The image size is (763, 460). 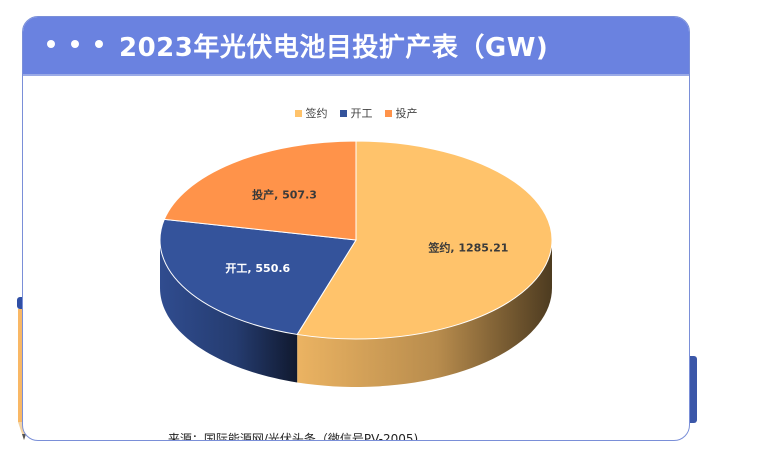 I want to click on legend-swatch-signed, so click(x=298, y=113).